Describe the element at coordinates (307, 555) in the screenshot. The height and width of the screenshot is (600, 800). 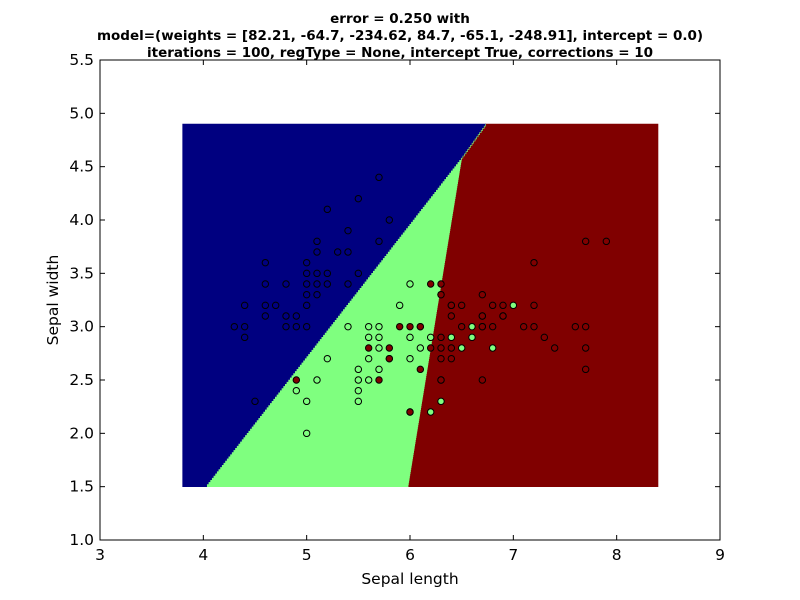
I see `x-tick-label: 5` at that location.